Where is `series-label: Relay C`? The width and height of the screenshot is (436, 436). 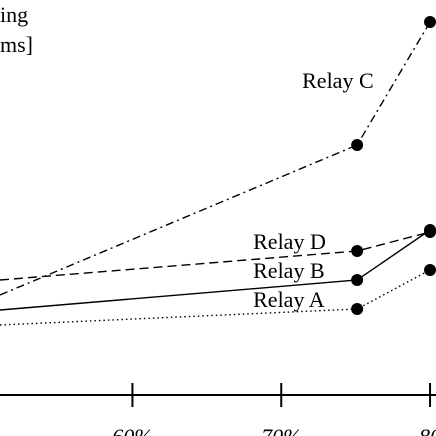 series-label: Relay C is located at coordinates (338, 80).